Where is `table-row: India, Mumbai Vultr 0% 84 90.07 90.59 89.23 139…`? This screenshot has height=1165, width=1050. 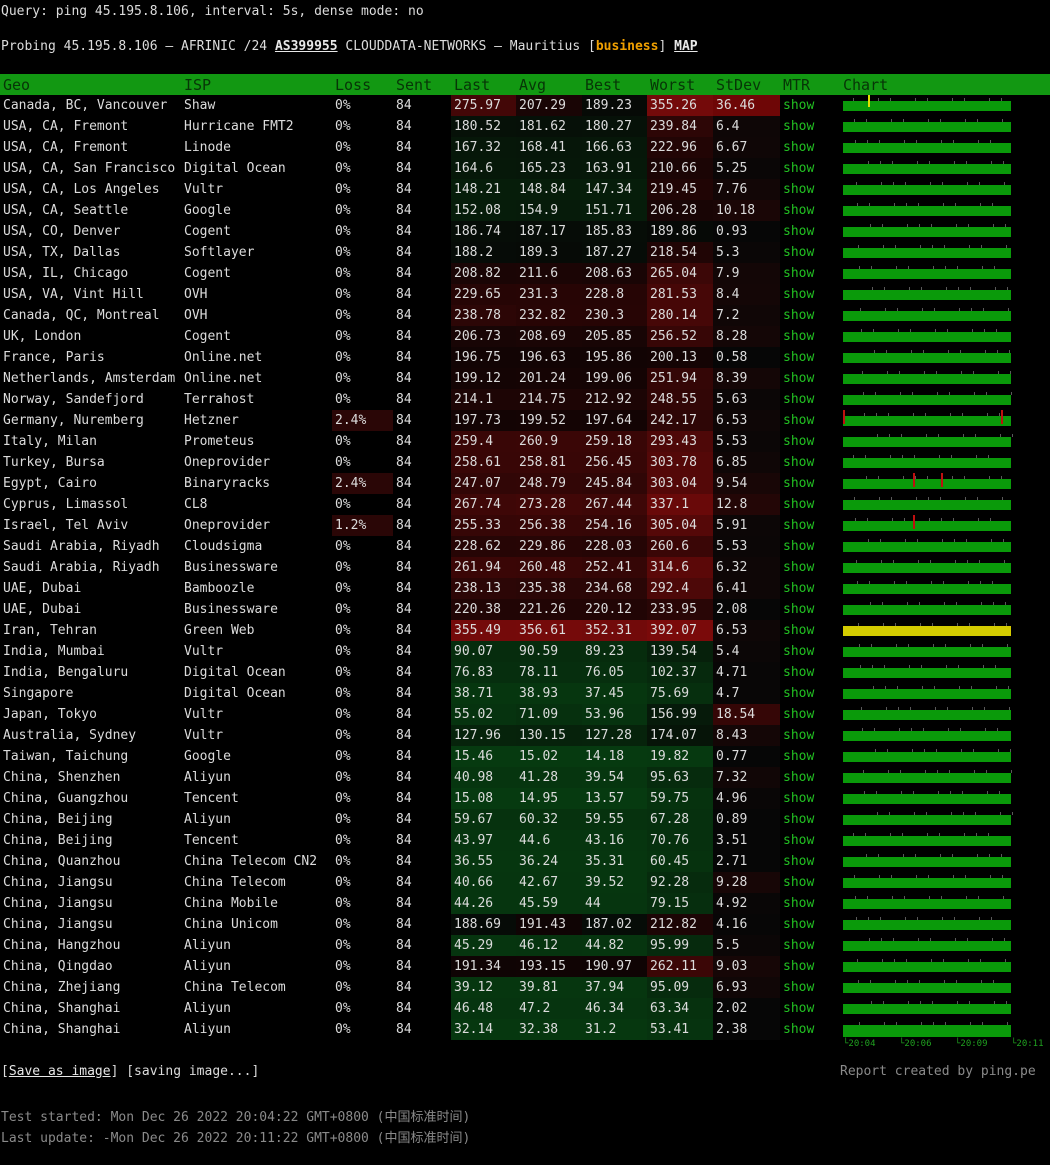
table-row: India, Mumbai Vultr 0% 84 90.07 90.59 89.23 139… is located at coordinates (525, 651).